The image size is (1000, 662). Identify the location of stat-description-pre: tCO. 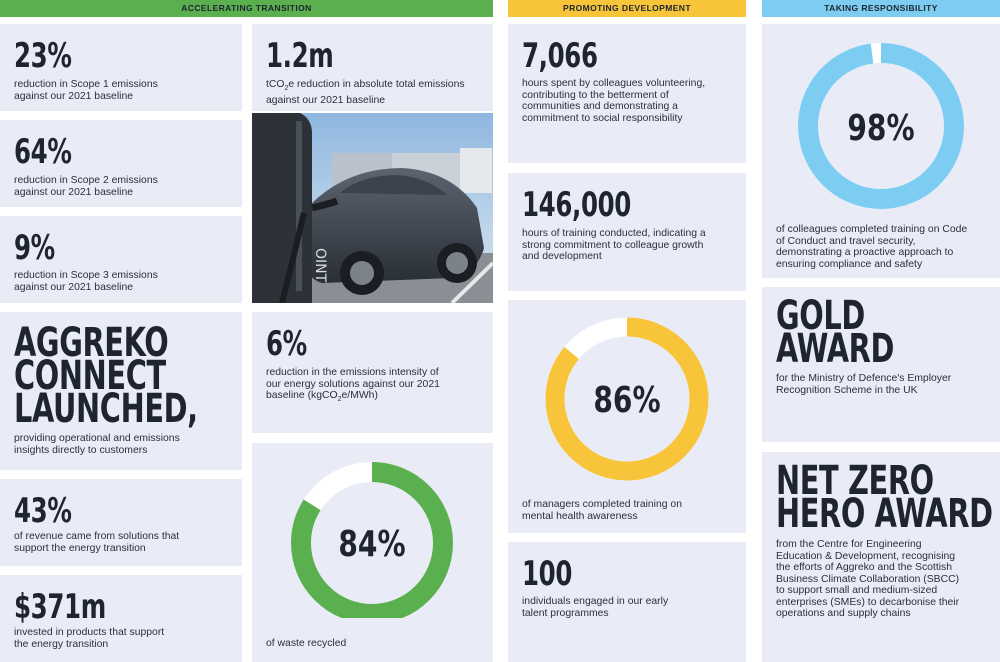
(275, 84).